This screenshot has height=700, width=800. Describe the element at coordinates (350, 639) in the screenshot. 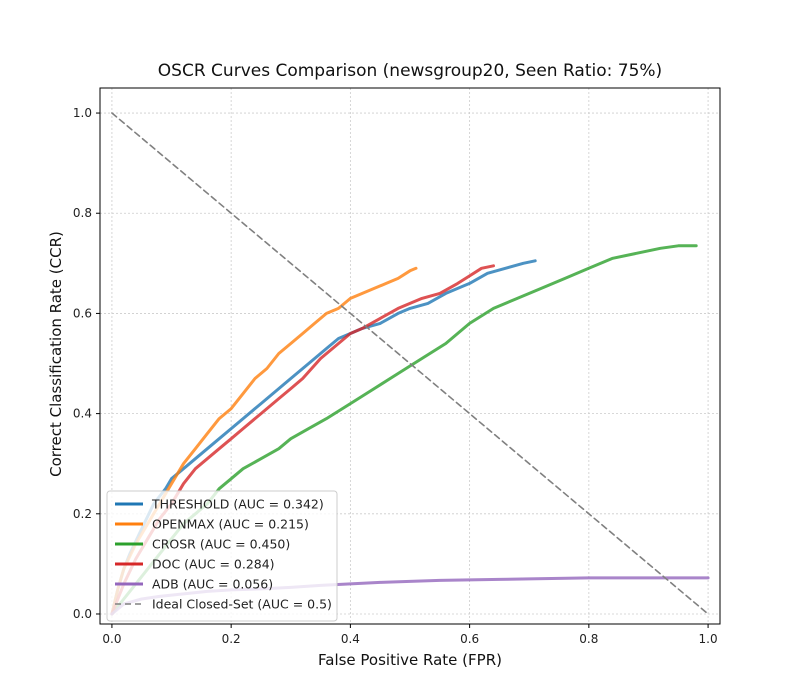

I see `x-tick-label: 0.4` at that location.